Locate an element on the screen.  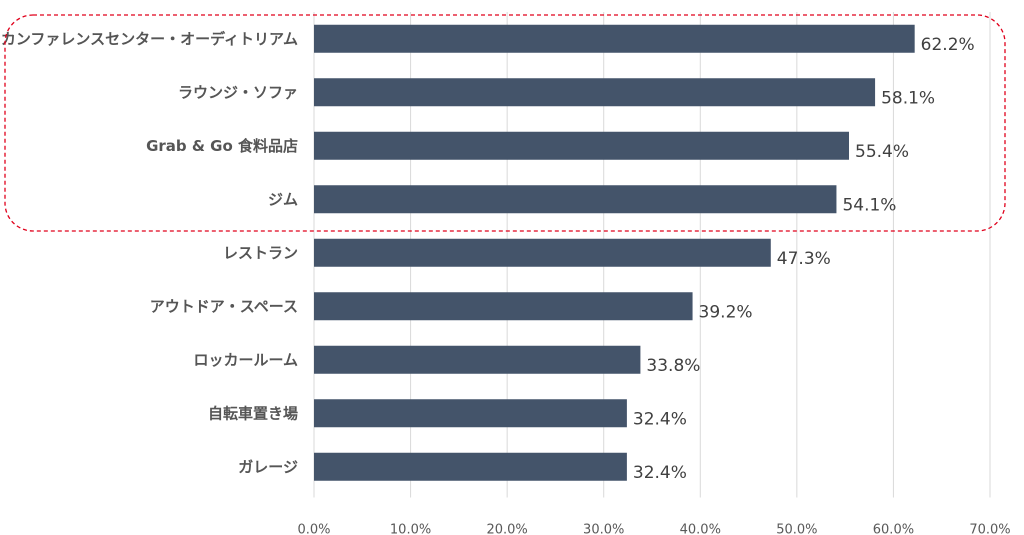
x-tick-label-2: 20.0% is located at coordinates (506, 529).